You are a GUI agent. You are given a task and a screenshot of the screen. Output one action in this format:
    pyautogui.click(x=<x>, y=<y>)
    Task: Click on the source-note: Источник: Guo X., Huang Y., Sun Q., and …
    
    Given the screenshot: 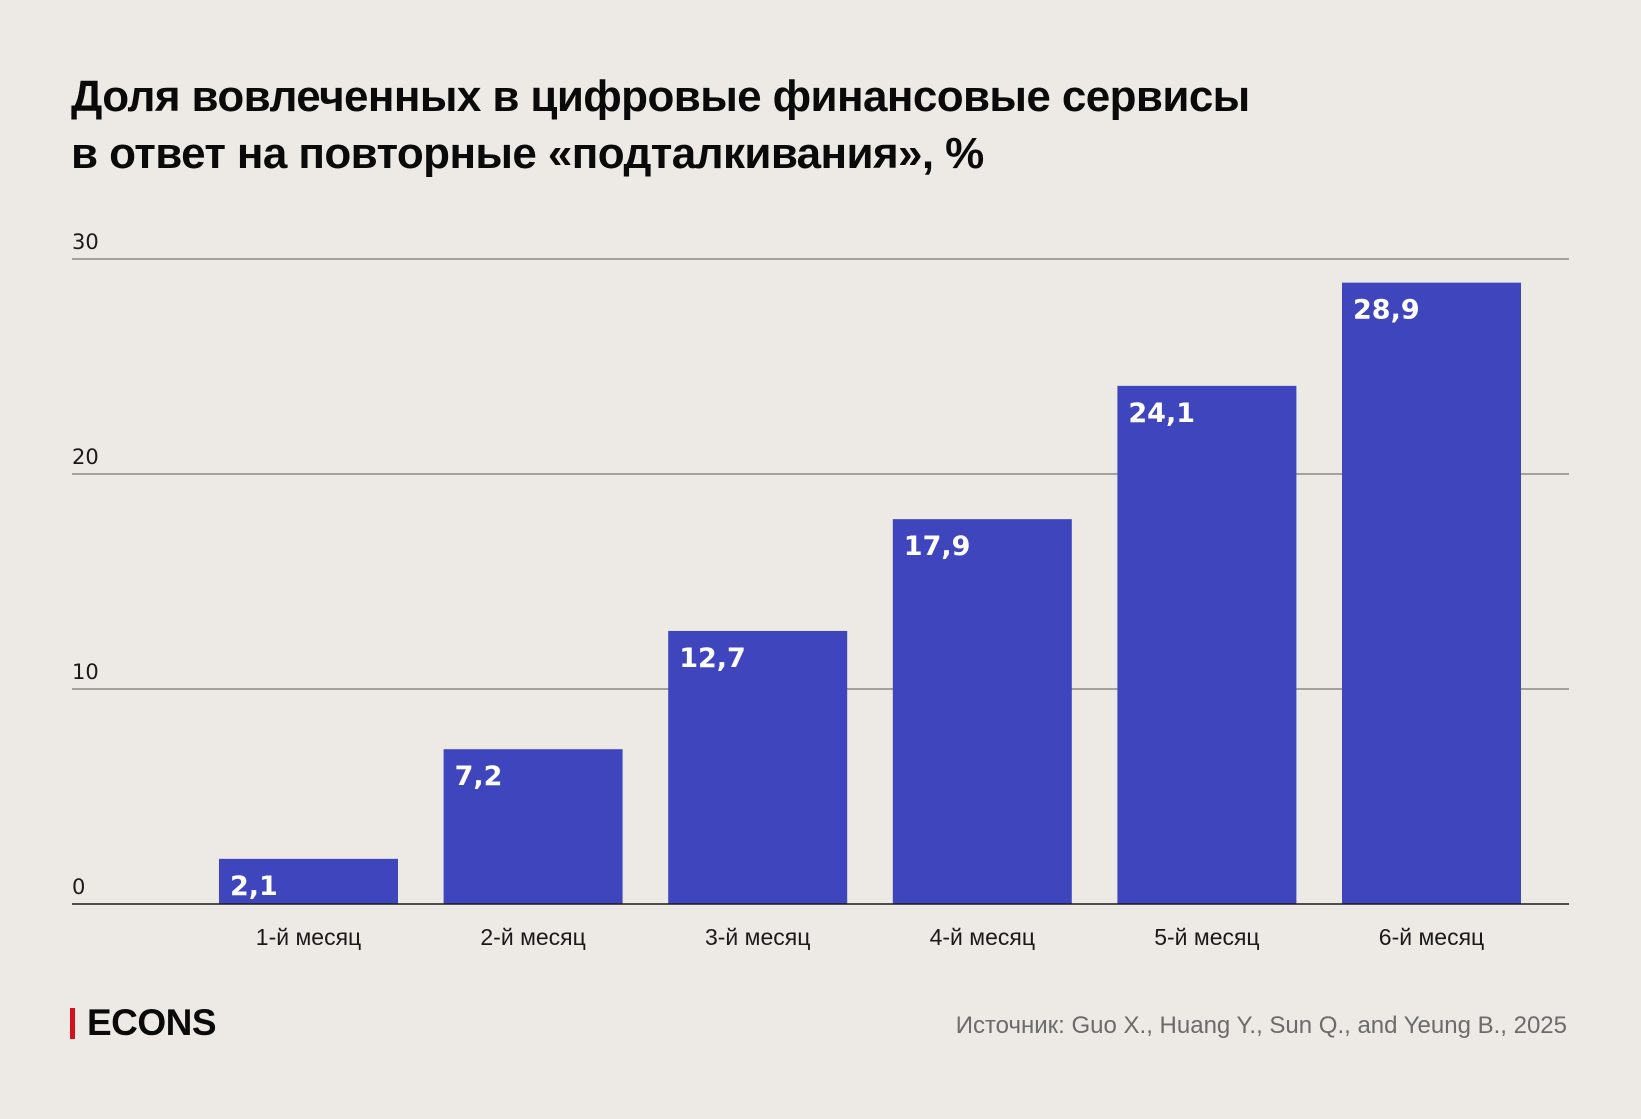 What is the action you would take?
    pyautogui.click(x=1261, y=1025)
    